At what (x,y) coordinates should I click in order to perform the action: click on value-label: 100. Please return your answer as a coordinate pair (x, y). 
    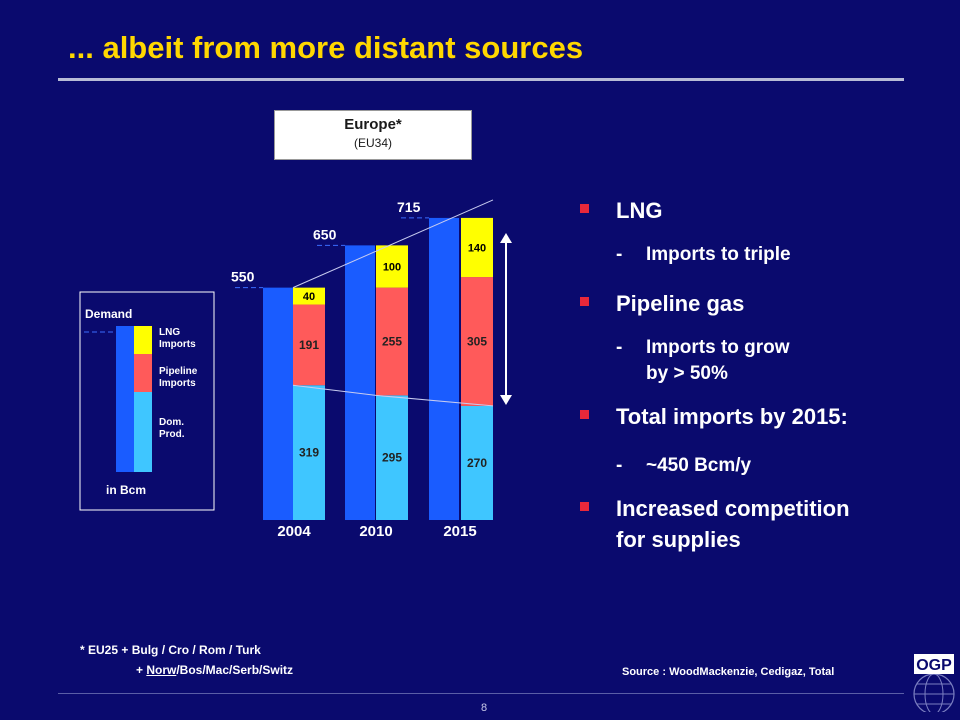
    Looking at the image, I should click on (392, 268).